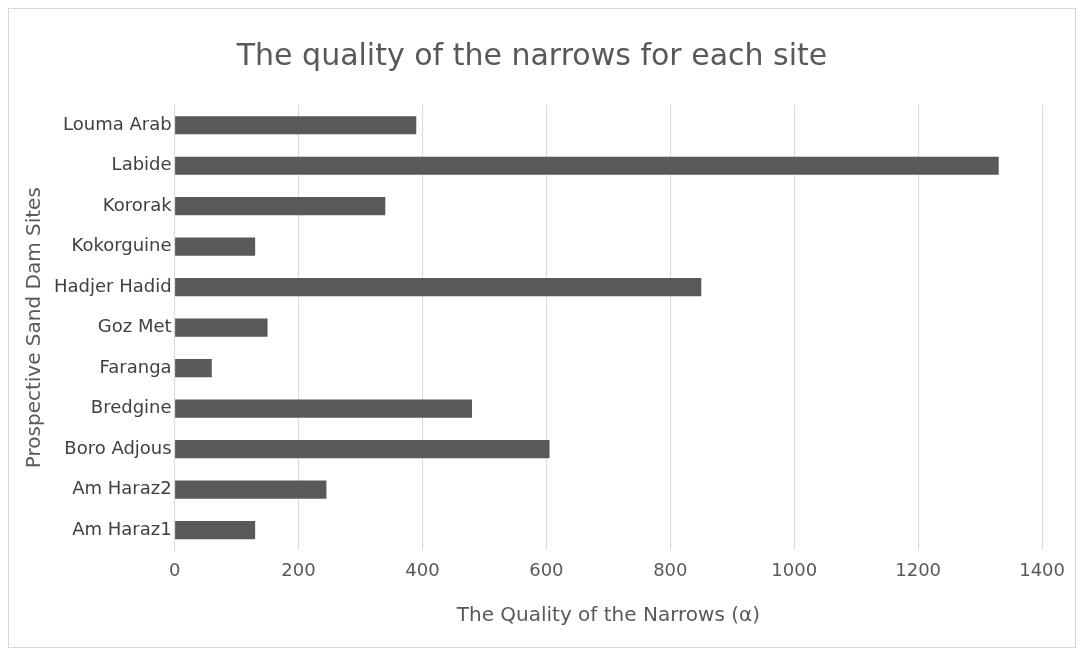 This screenshot has width=1084, height=655. What do you see at coordinates (118, 447) in the screenshot?
I see `y-tick-label: Boro Adjous` at bounding box center [118, 447].